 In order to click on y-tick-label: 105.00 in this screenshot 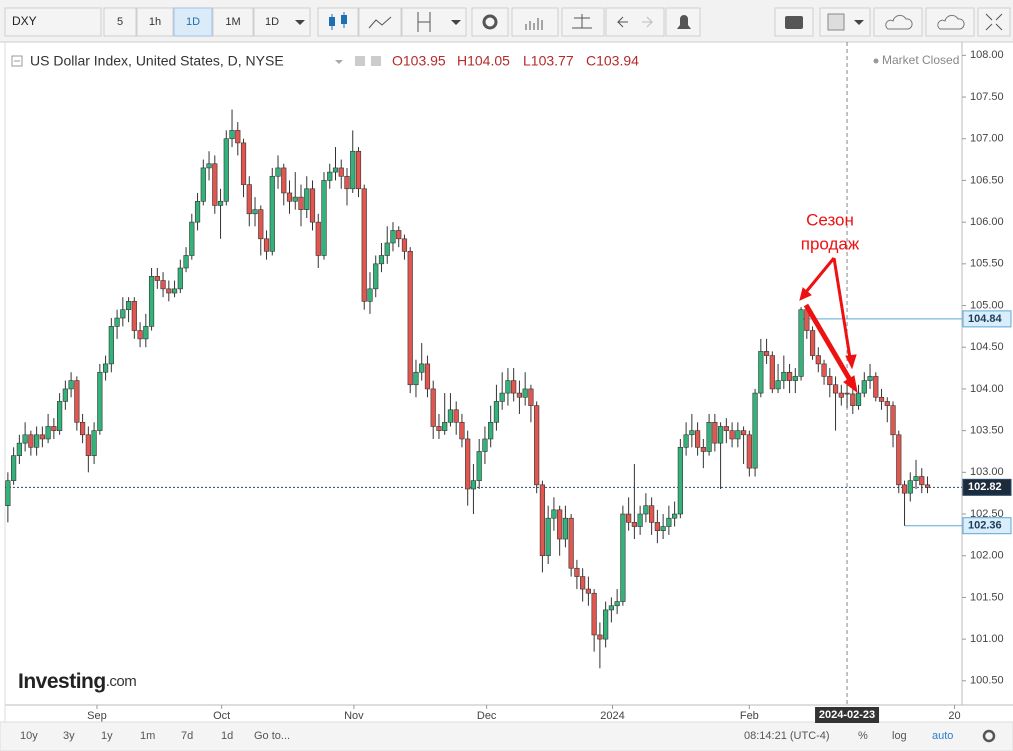, I will do `click(987, 305)`.